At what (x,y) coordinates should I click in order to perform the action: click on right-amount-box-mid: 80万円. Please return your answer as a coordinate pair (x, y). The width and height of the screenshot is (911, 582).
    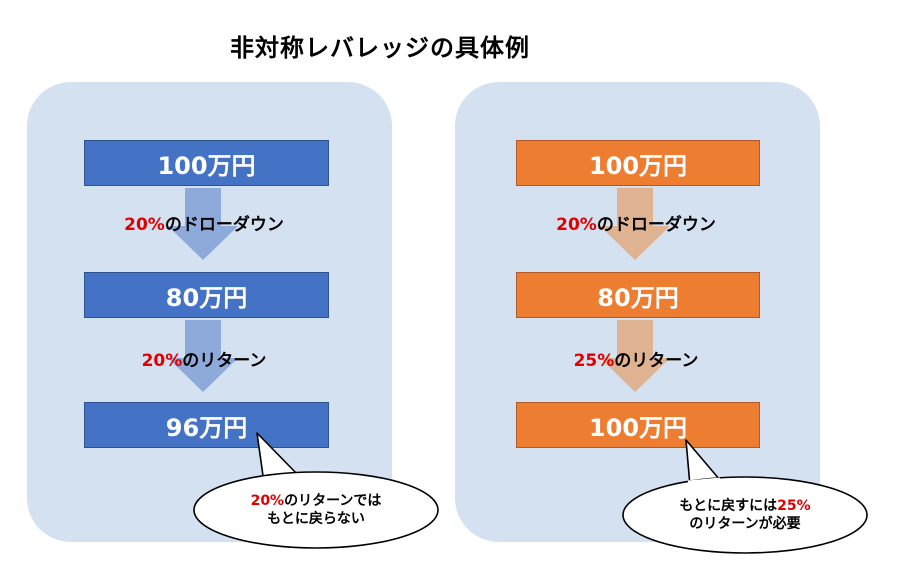
    Looking at the image, I should click on (638, 295).